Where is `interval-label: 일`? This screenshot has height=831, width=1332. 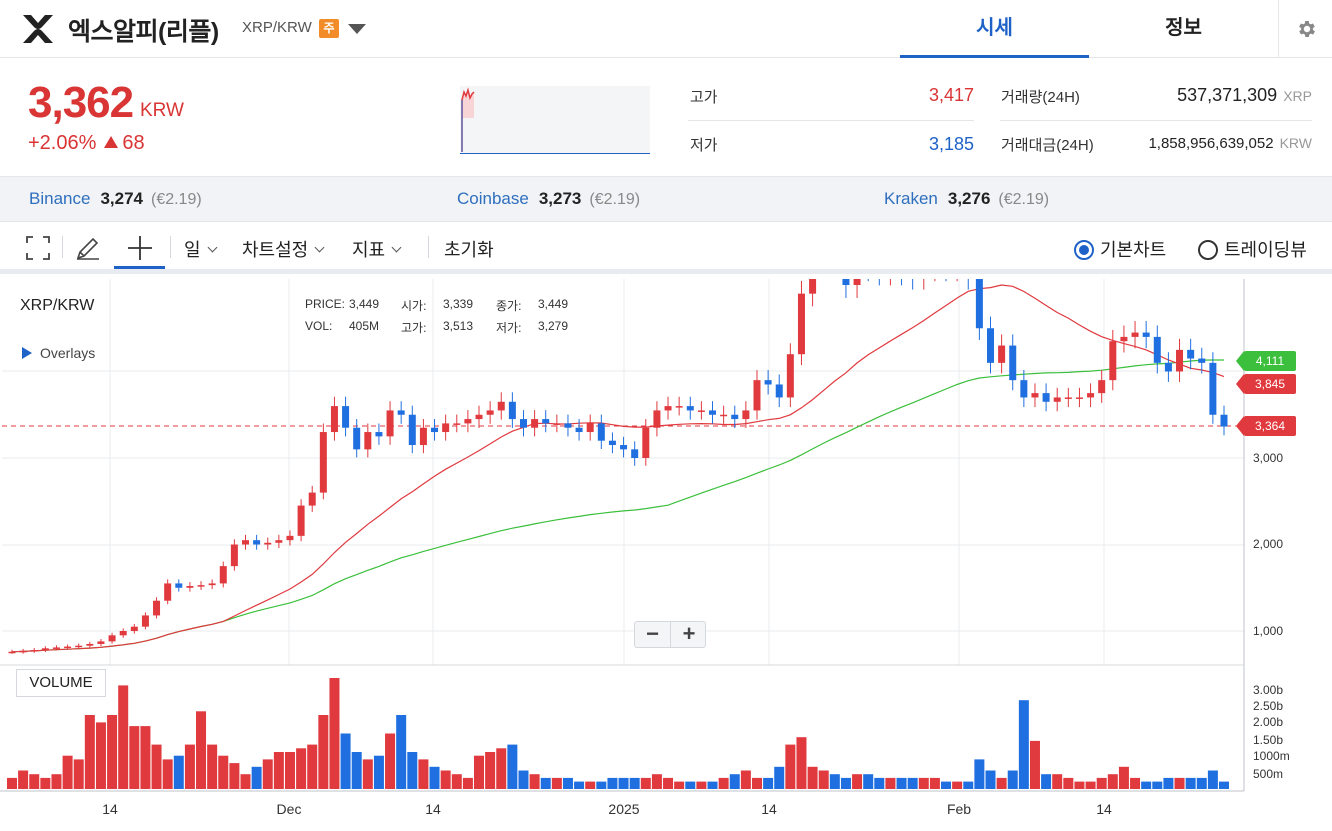 interval-label: 일 is located at coordinates (192, 250).